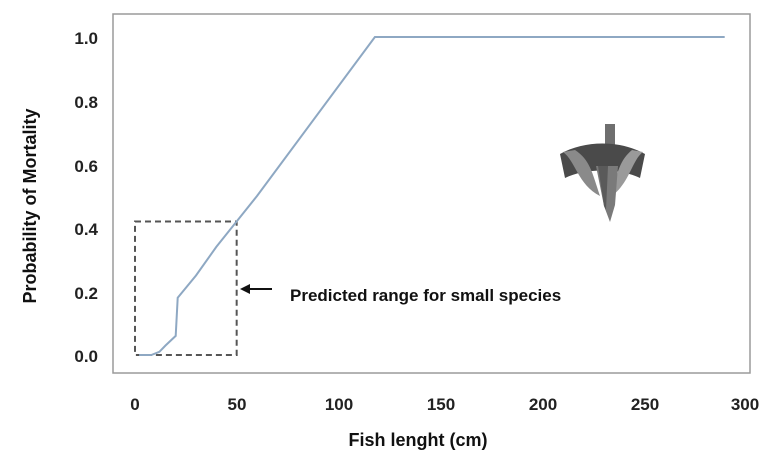 This screenshot has width=768, height=459. What do you see at coordinates (441, 404) in the screenshot?
I see `x-tick-label: 150` at bounding box center [441, 404].